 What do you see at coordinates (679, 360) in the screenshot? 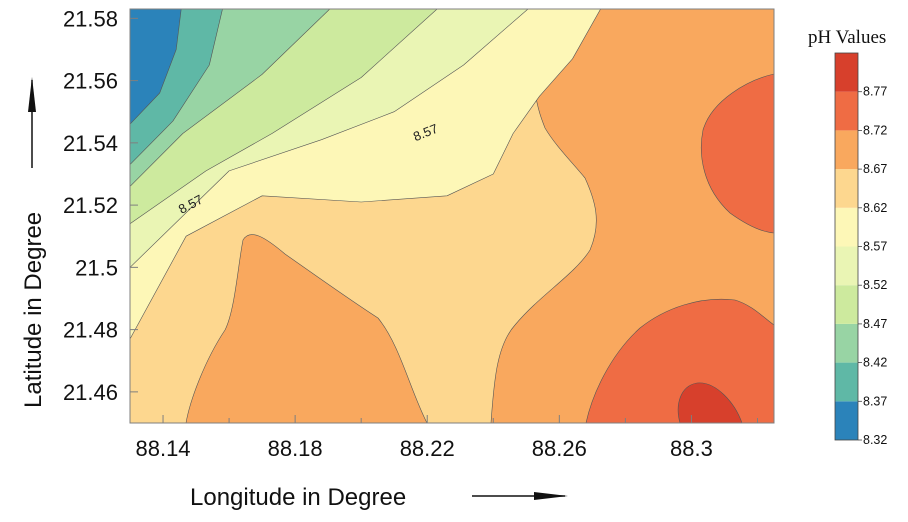
I see `region-8-72-lower-right` at bounding box center [679, 360].